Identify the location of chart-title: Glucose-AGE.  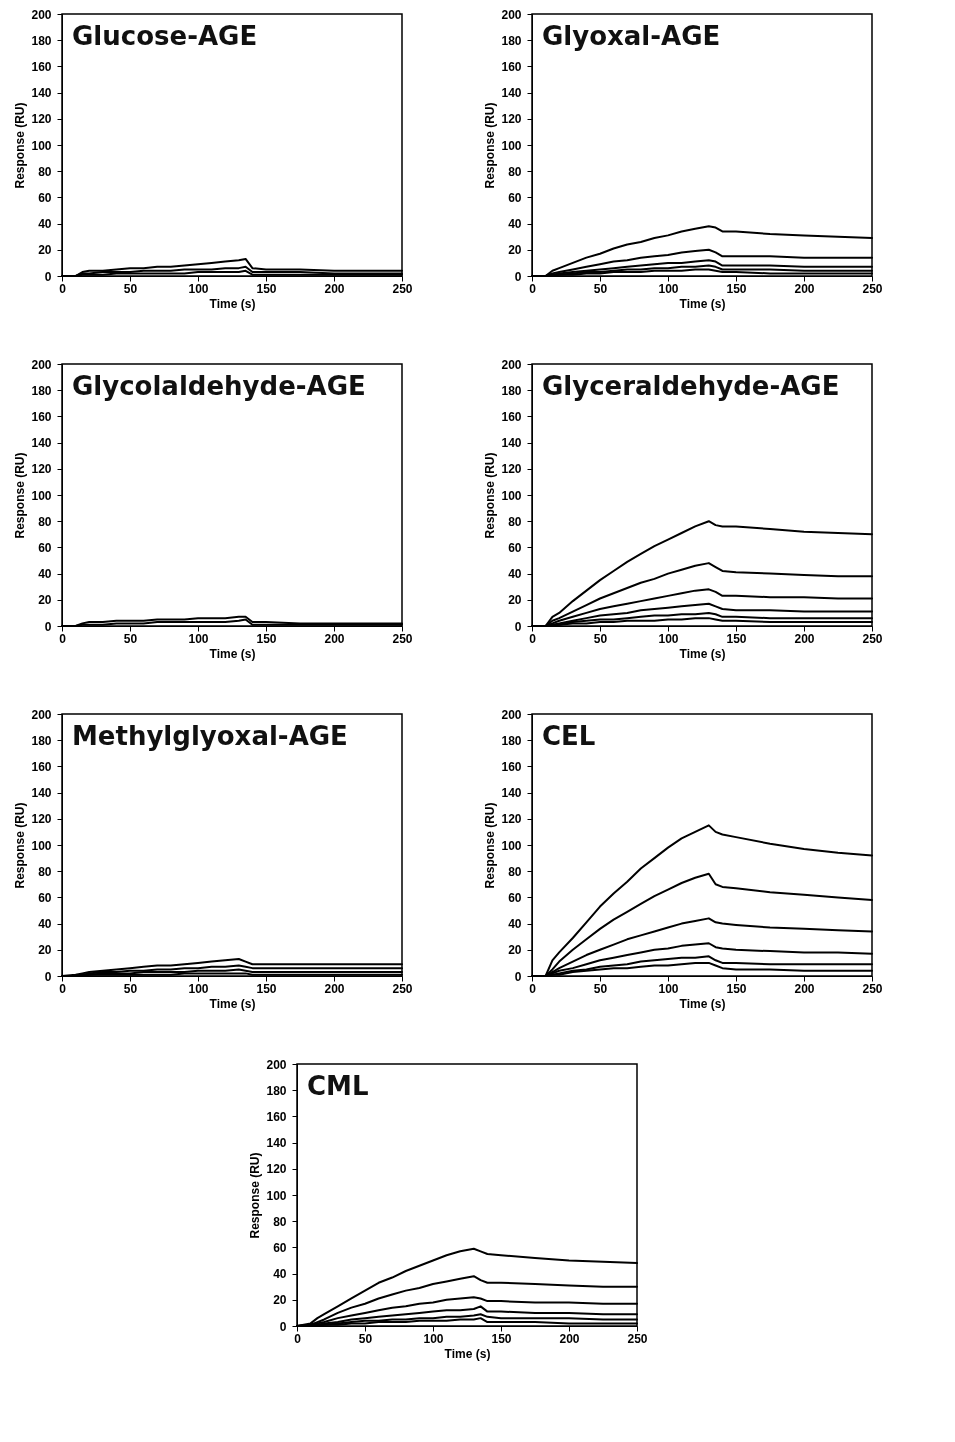
(164, 36).